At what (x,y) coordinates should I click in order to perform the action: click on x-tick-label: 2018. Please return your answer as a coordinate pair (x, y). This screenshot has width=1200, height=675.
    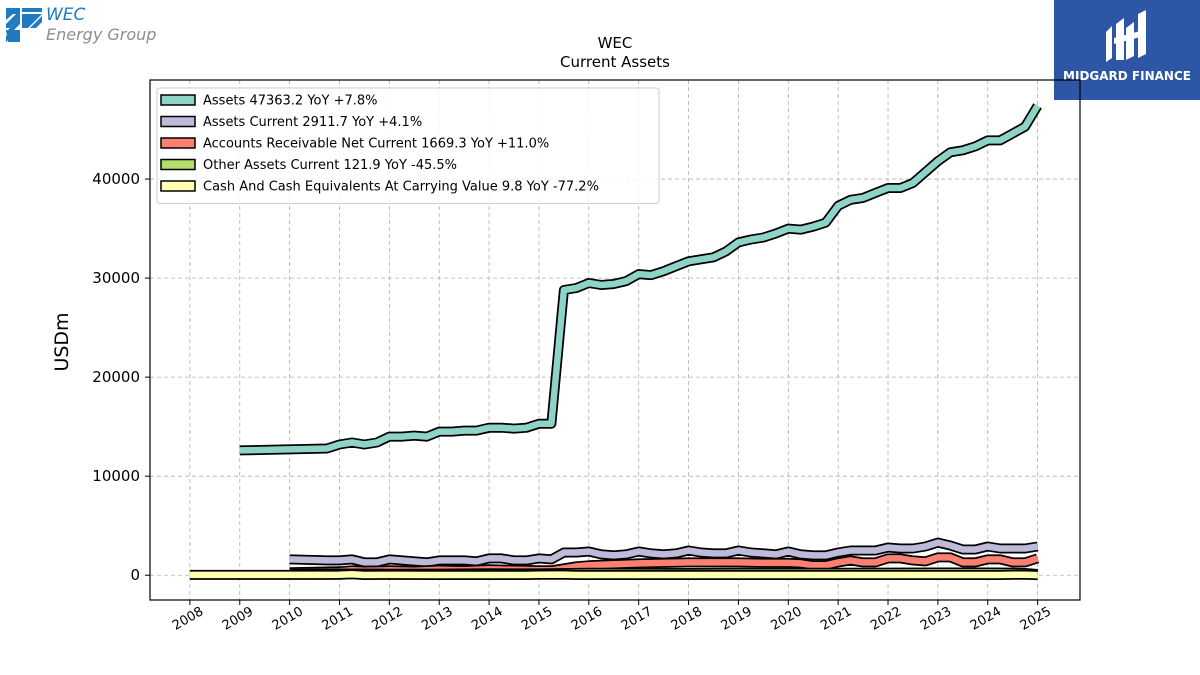
    Looking at the image, I should click on (687, 619).